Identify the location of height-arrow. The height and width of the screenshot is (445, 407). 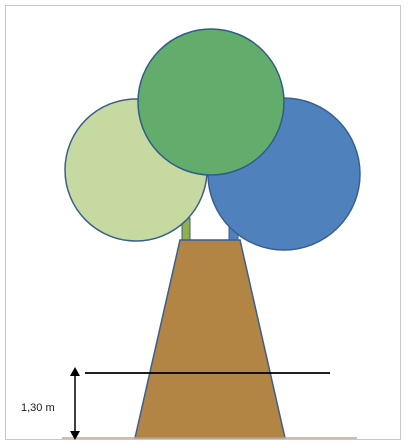
(75, 403).